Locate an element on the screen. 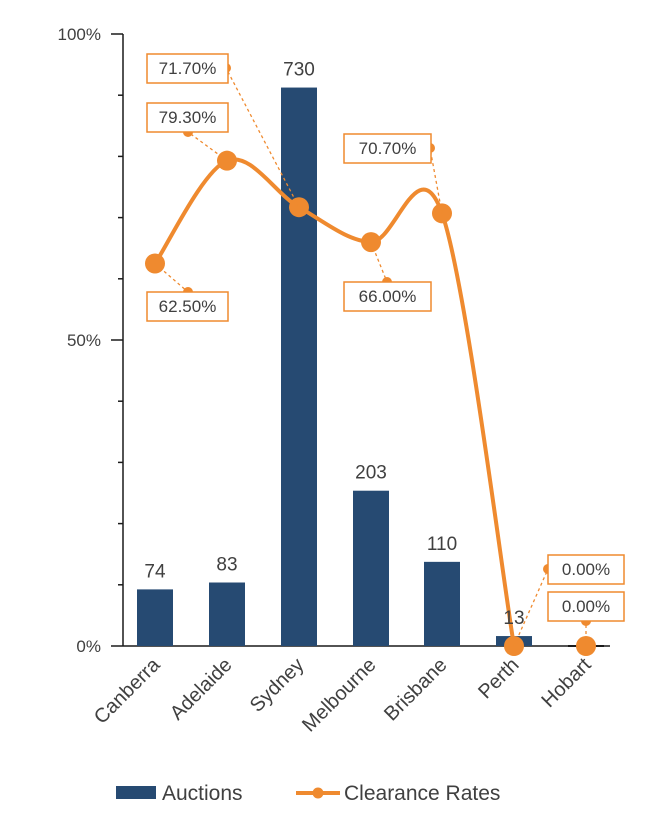  rate-label-hobart: 0.00% is located at coordinates (586, 606).